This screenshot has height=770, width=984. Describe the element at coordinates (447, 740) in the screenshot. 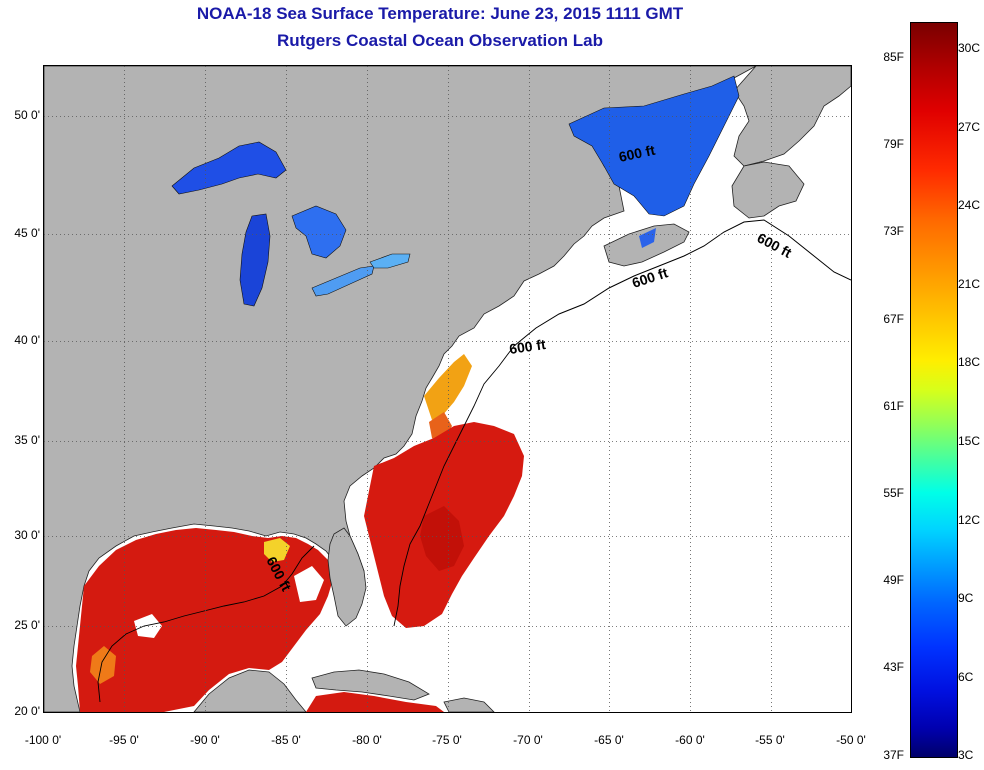

I see `x-tick-label: -75 0'` at that location.